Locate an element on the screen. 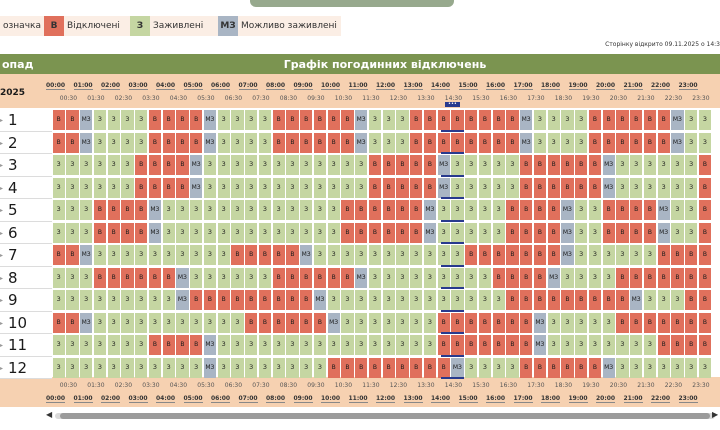  hour-label: 14:00 is located at coordinates (441, 86).